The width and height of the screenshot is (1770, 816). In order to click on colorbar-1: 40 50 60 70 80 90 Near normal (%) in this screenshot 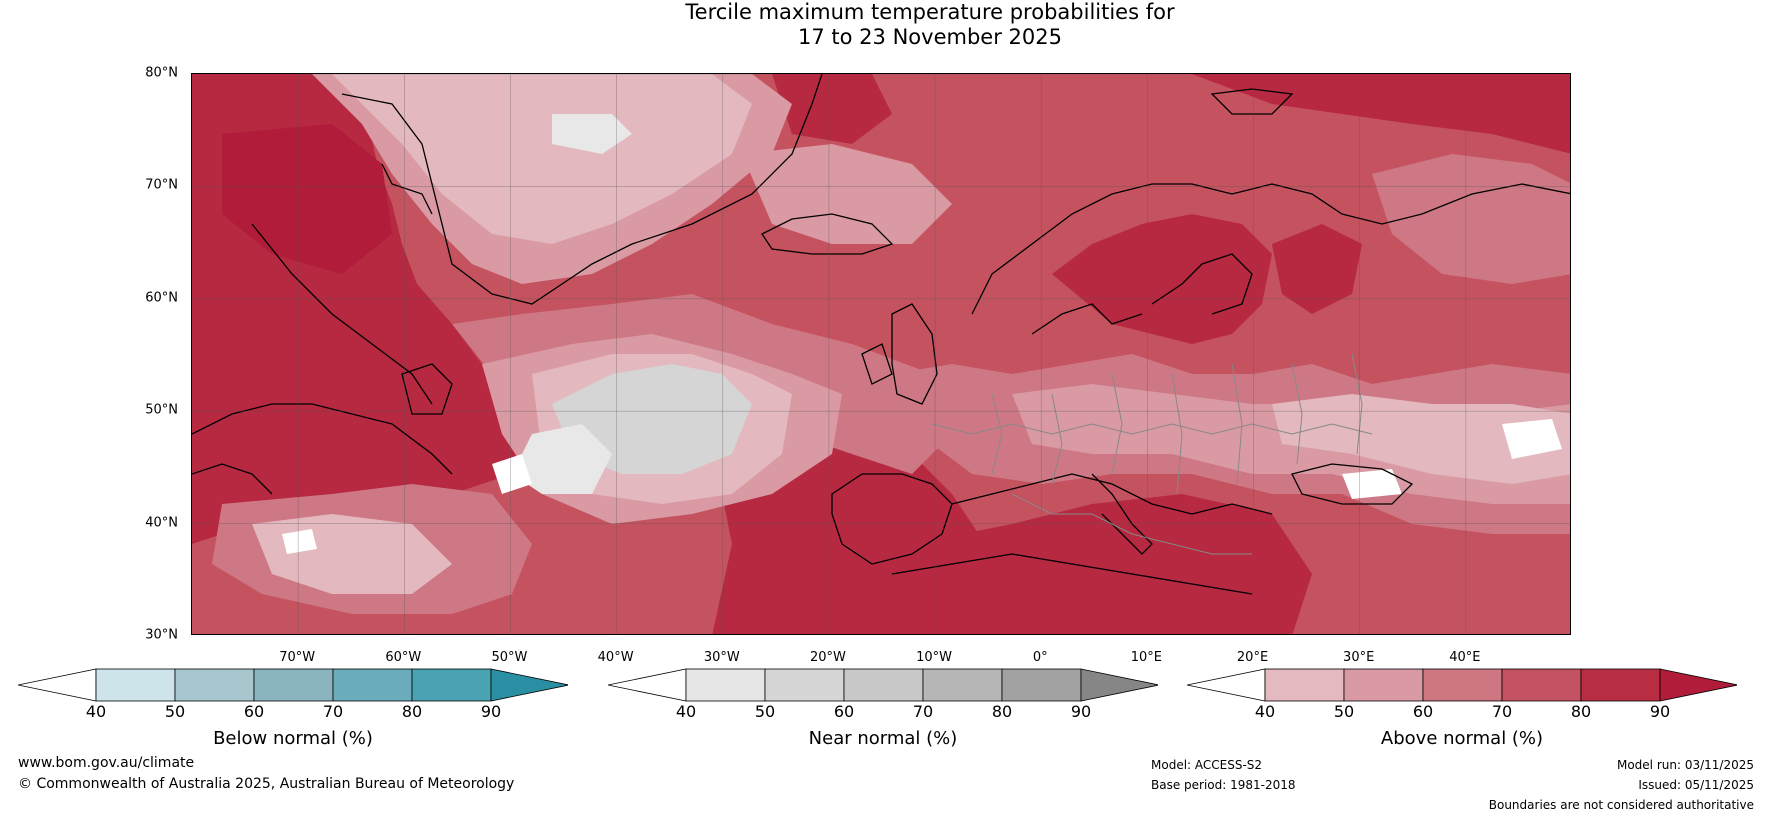, I will do `click(883, 726)`.